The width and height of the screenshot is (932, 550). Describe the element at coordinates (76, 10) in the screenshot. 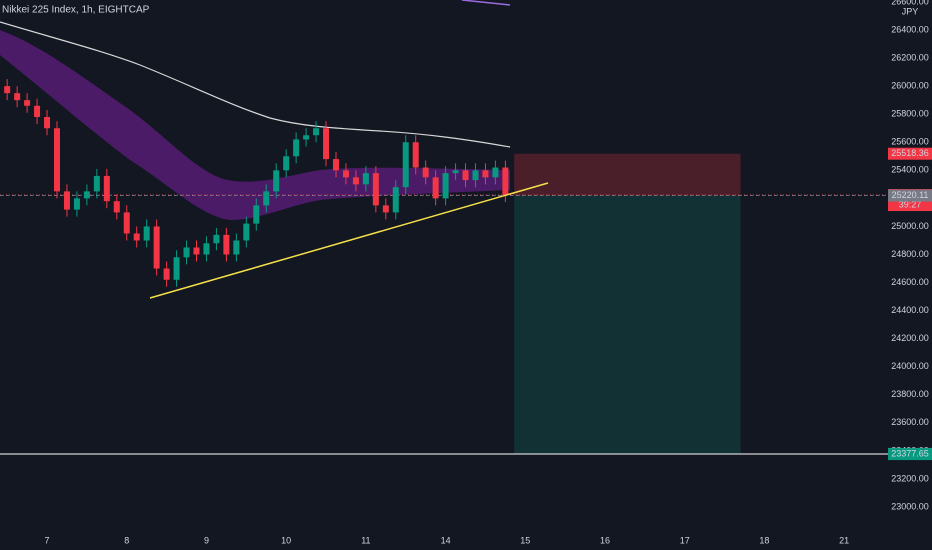

I see `chart-title: Nikkei 225 Index, 1h, EIGHTCAP` at that location.